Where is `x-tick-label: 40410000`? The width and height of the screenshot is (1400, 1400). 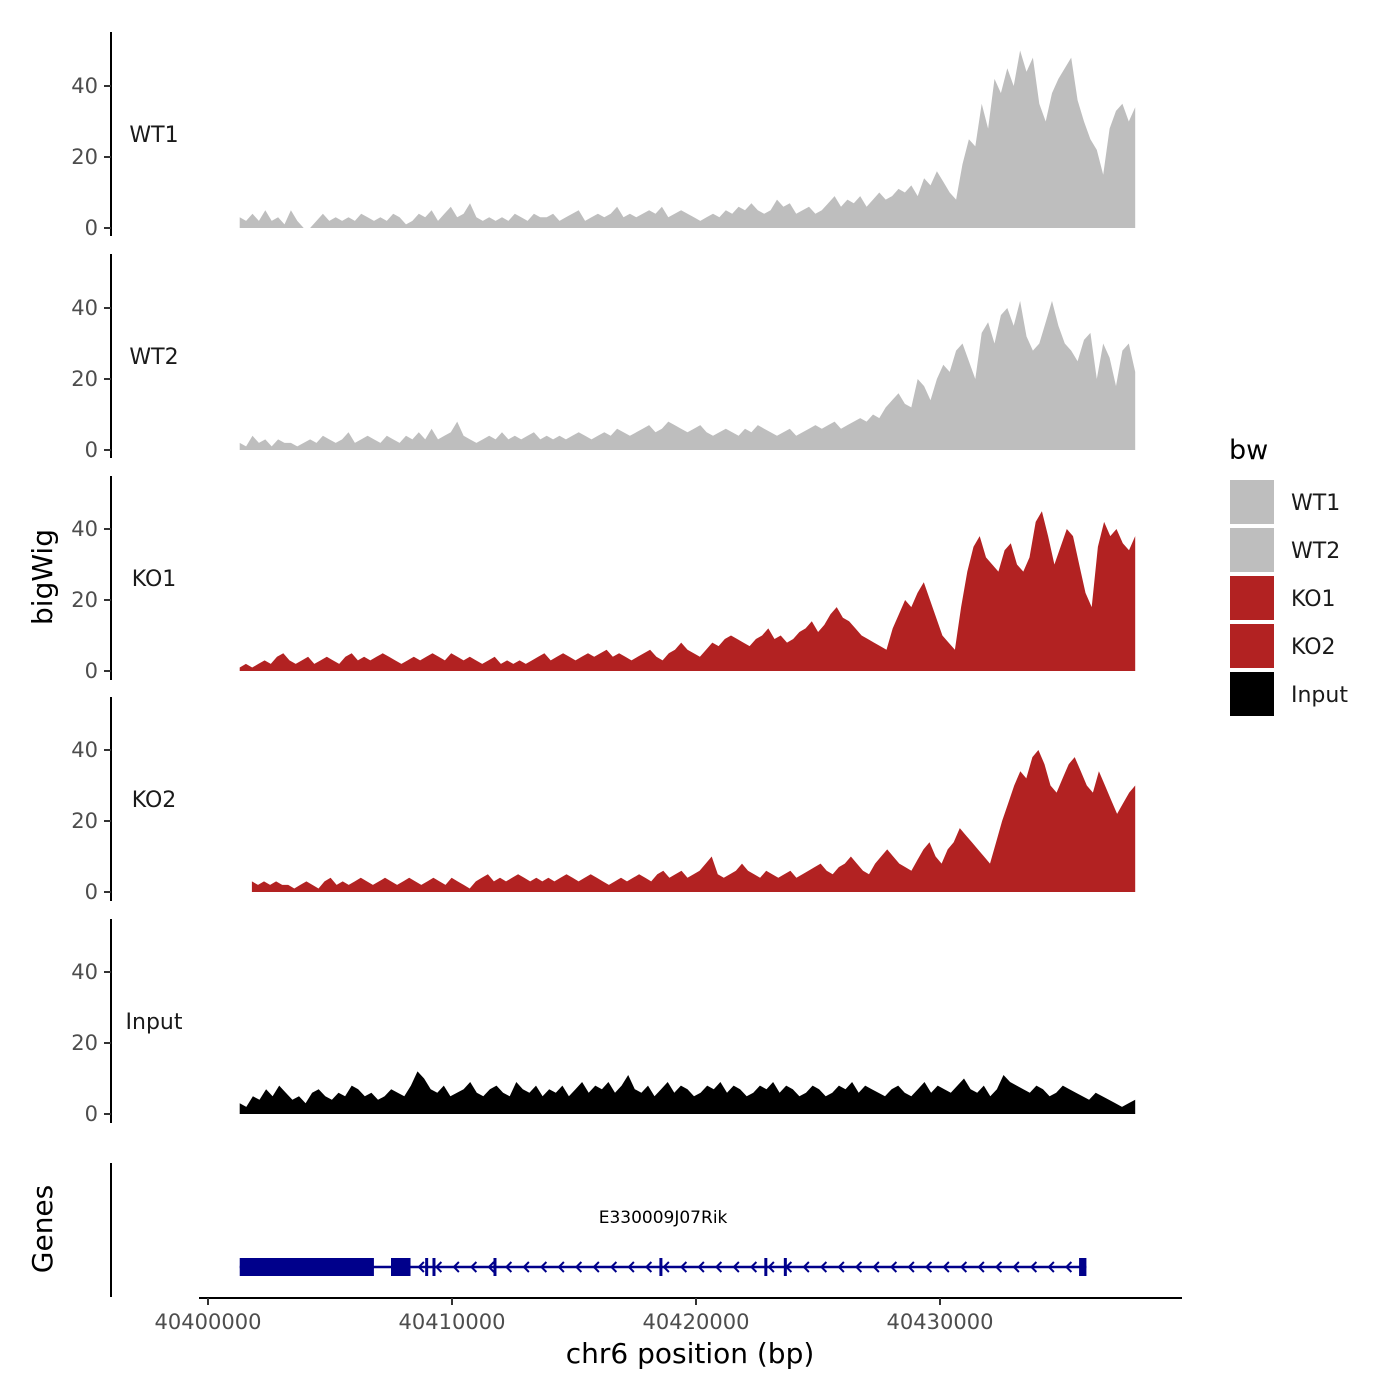
x-tick-label: 40410000 is located at coordinates (452, 1322).